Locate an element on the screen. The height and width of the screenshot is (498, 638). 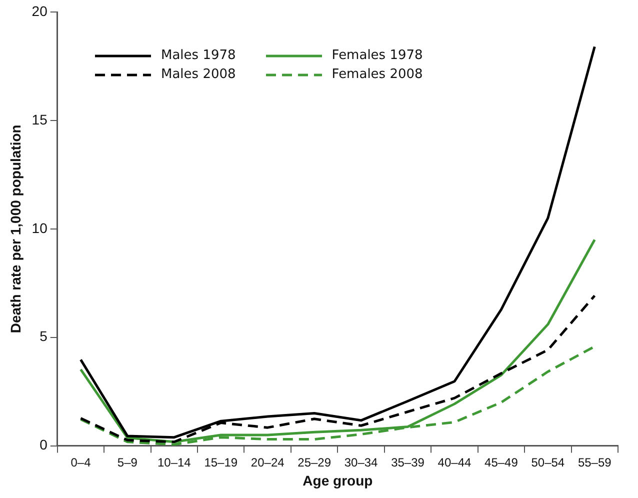
x-tick-label: 30–34 is located at coordinates (361, 462).